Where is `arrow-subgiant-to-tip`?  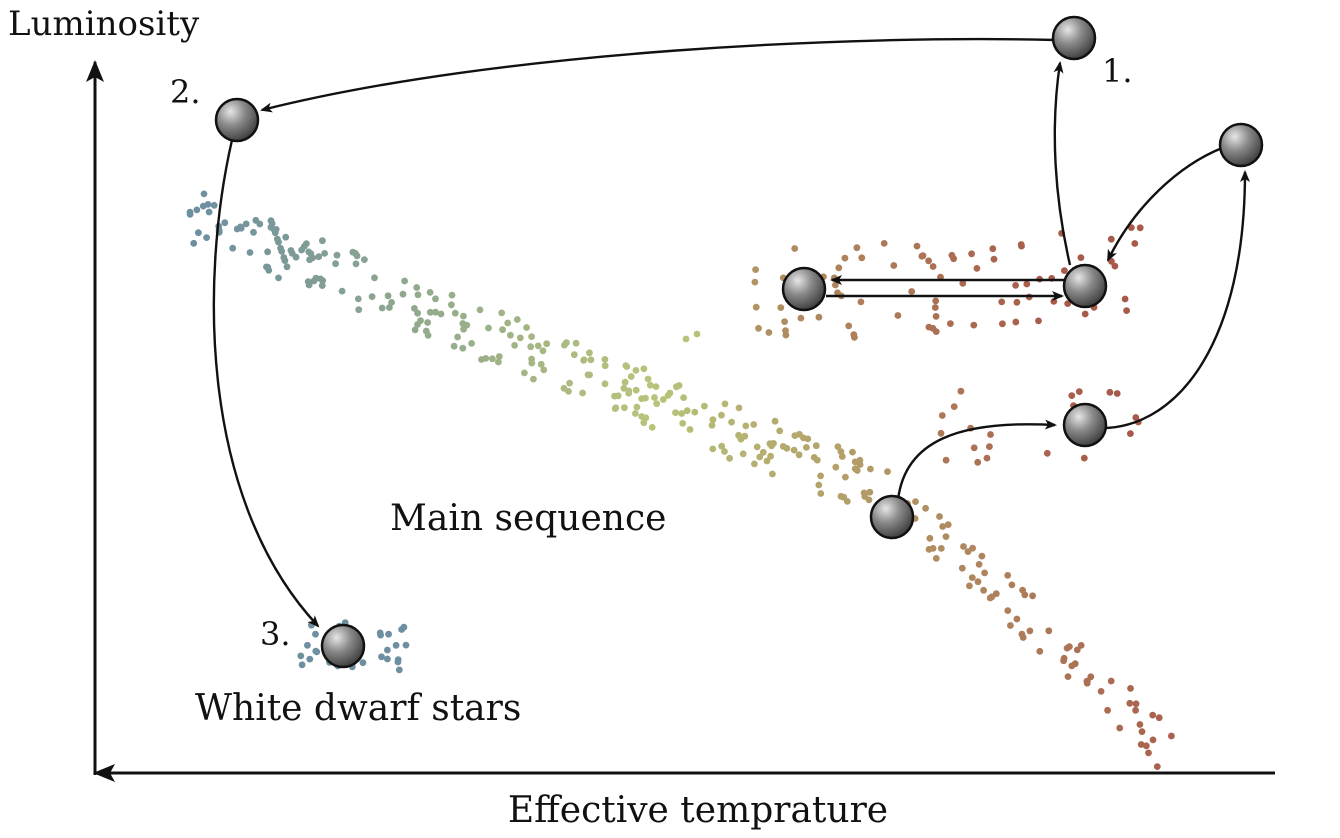 arrow-subgiant-to-tip is located at coordinates (1177, 300).